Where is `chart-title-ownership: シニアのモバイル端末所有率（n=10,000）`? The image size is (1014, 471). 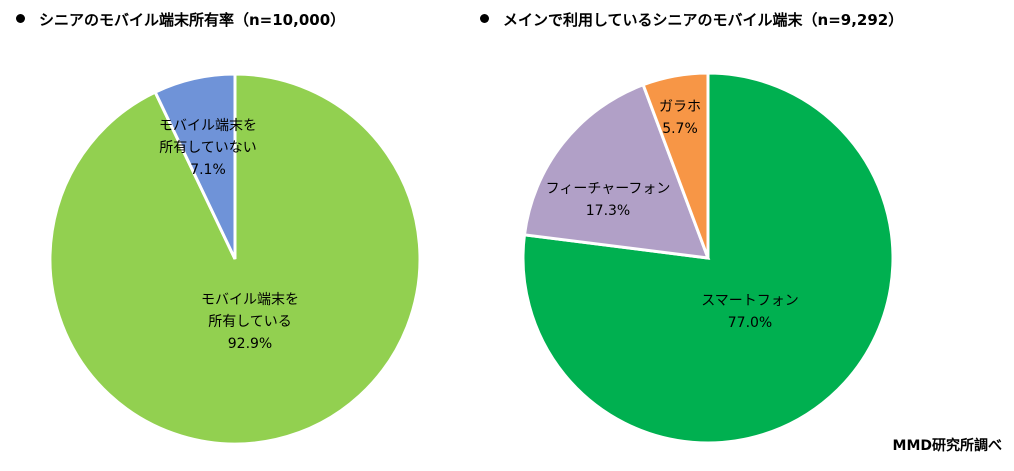
chart-title-ownership: シニアのモバイル端末所有率（n=10,000） is located at coordinates (180, 19).